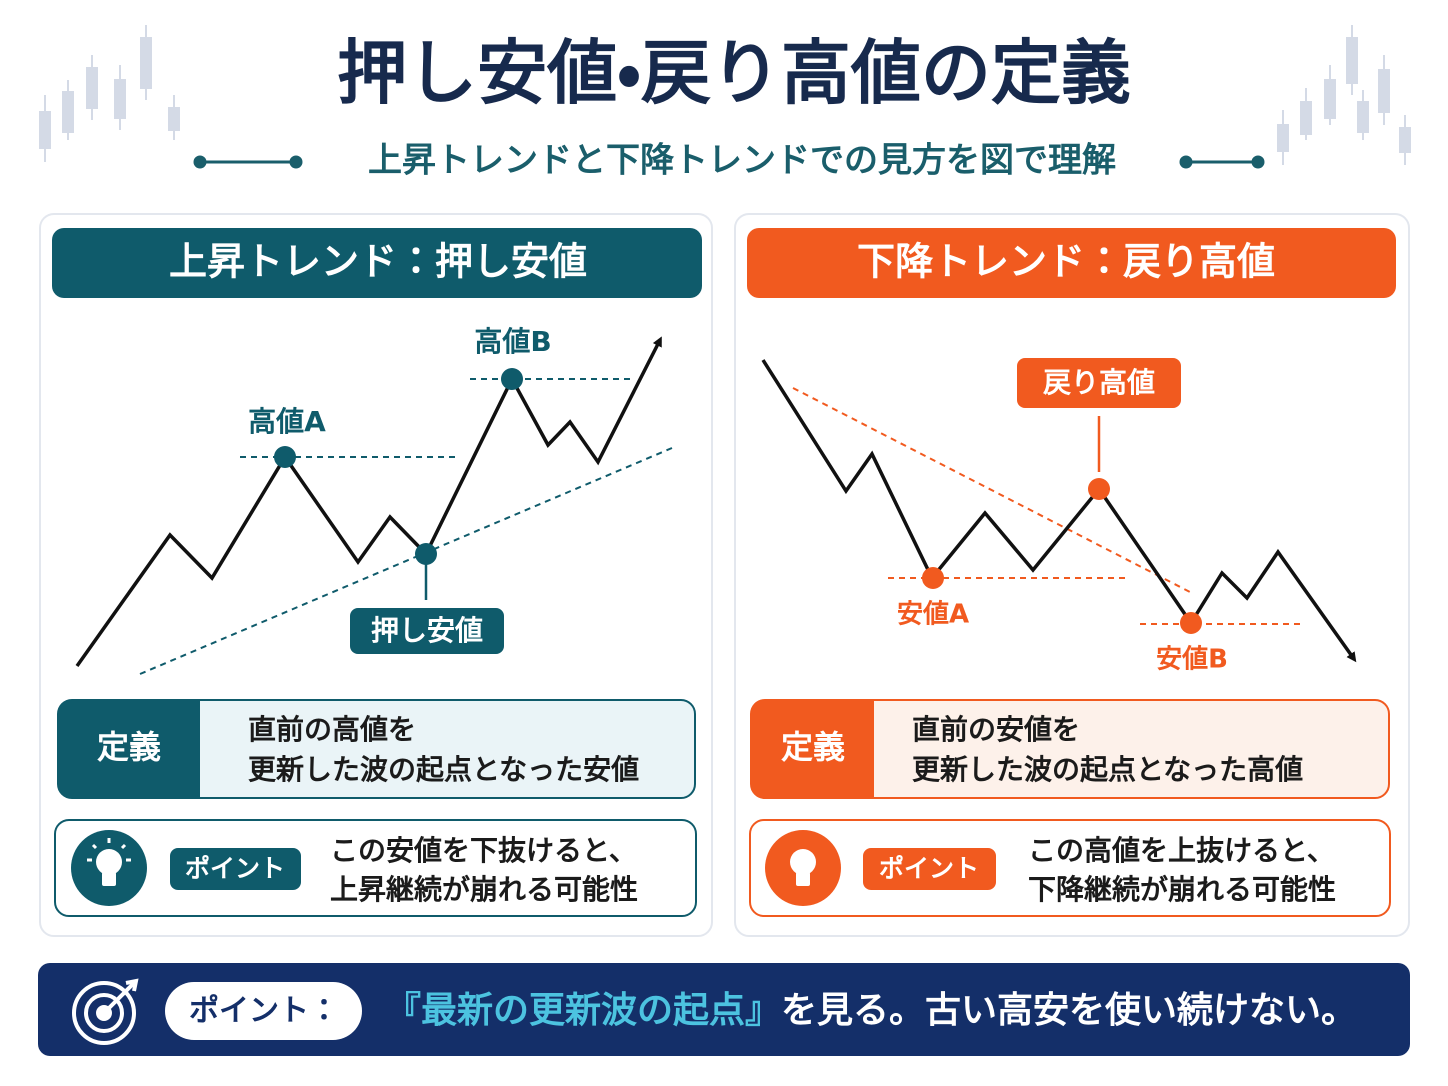  What do you see at coordinates (734, 73) in the screenshot?
I see `title: 押し安値・戻り高値の定義` at bounding box center [734, 73].